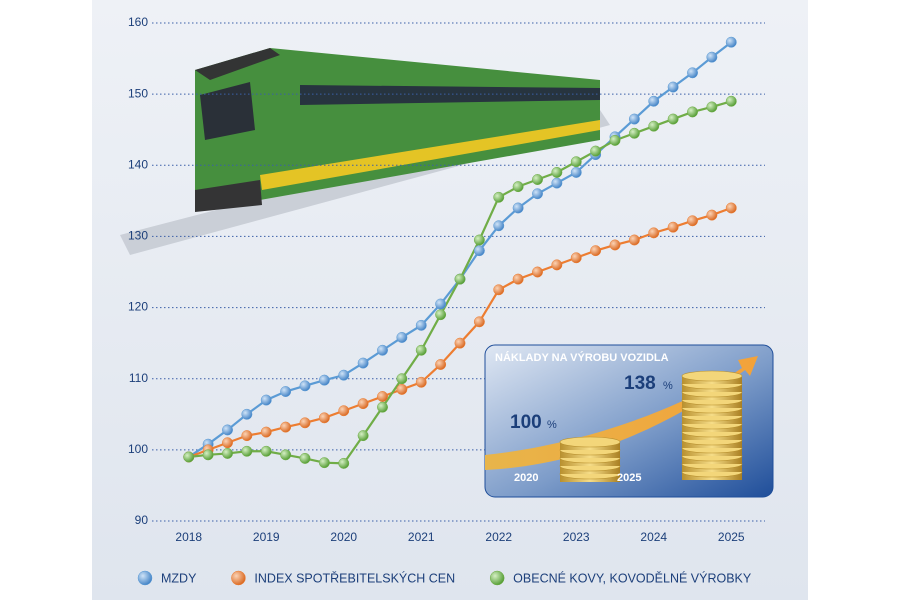  Describe the element at coordinates (138, 164) in the screenshot. I see `y-tick-label: 140` at that location.